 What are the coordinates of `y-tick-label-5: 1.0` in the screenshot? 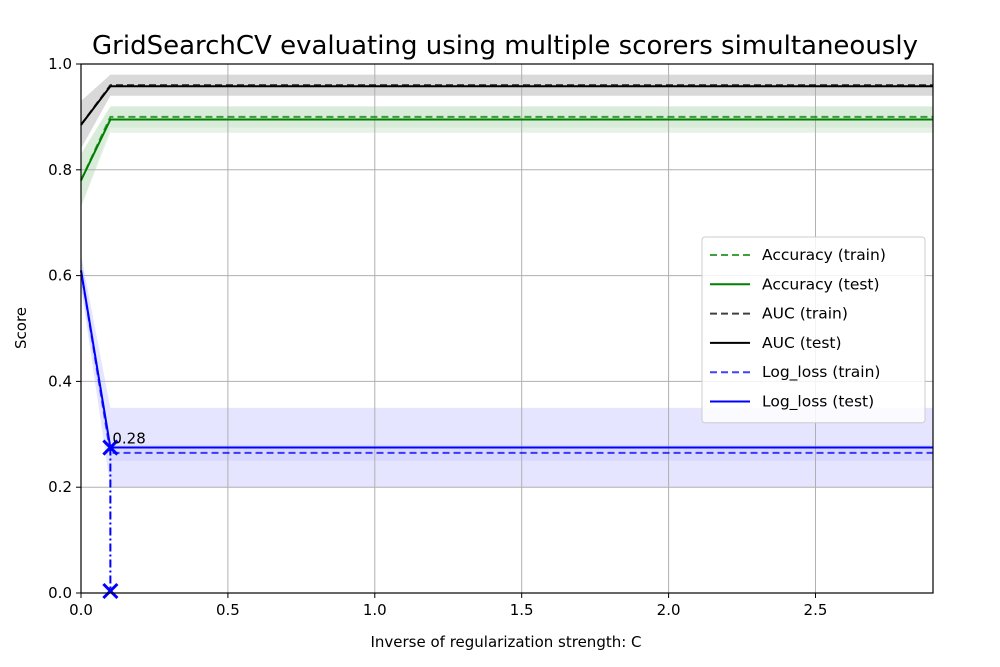 It's located at (60, 64).